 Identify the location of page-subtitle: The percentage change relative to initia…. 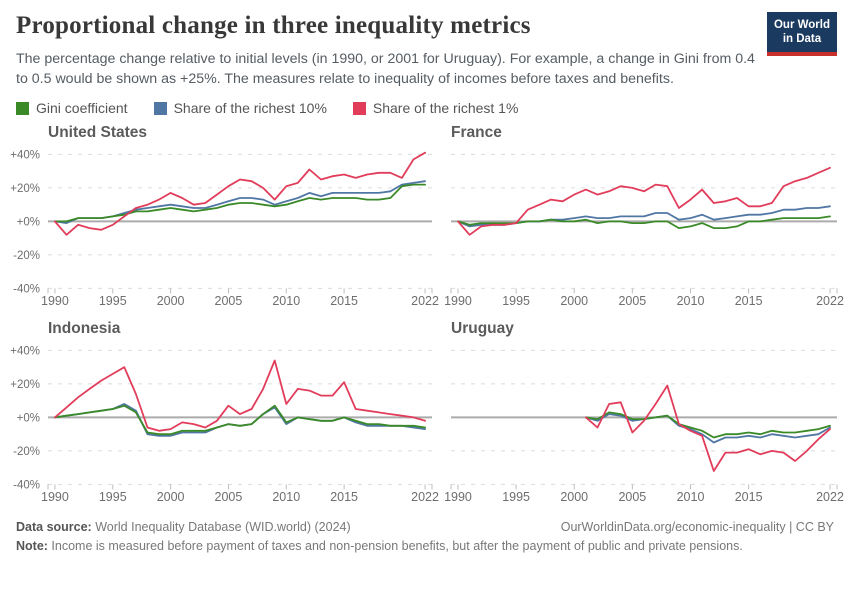
(385, 69).